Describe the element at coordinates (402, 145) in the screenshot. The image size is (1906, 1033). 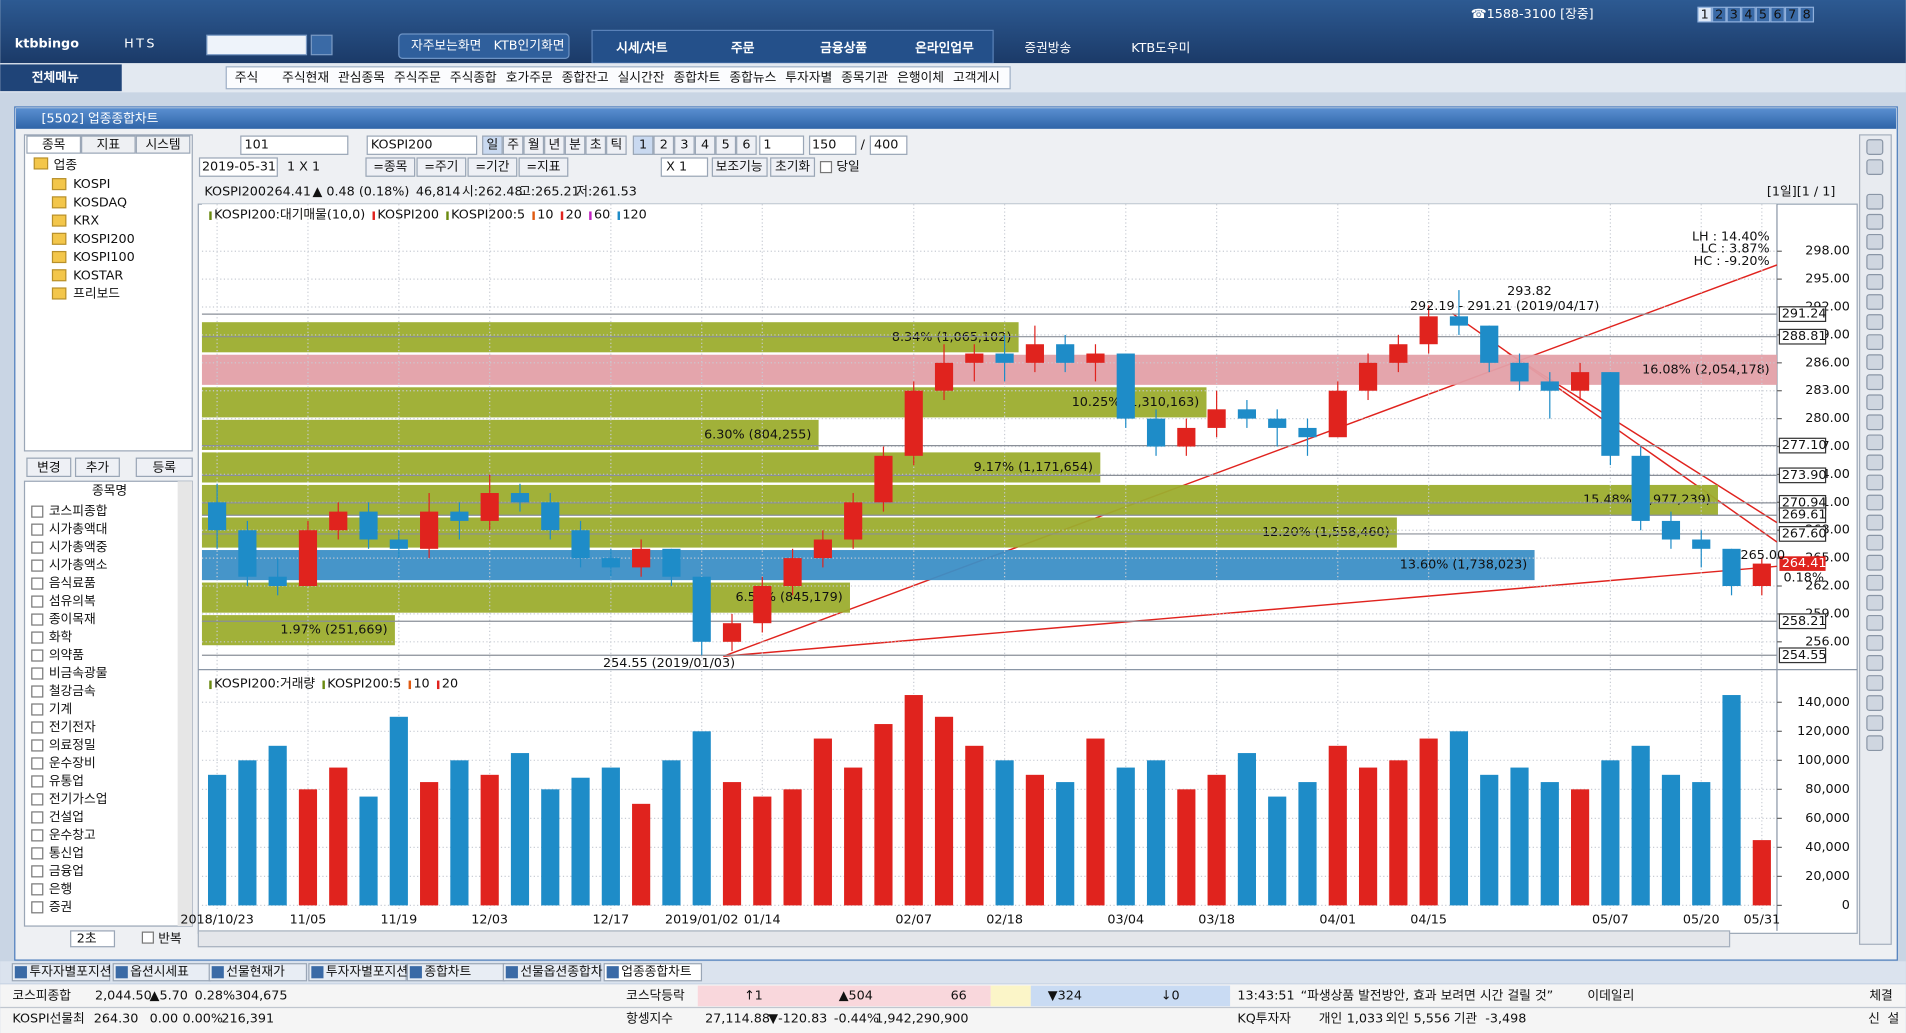
I see `name: KOSPI200` at that location.